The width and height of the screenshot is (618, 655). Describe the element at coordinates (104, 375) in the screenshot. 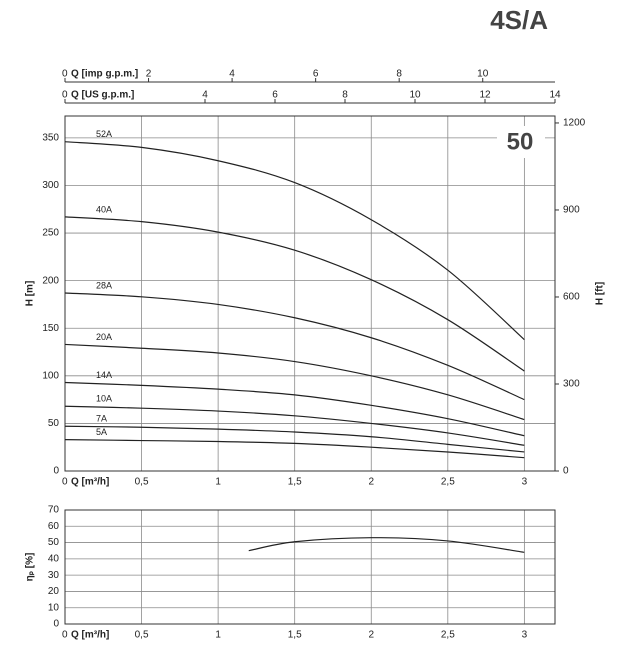

I see `curve-label: 14A` at that location.